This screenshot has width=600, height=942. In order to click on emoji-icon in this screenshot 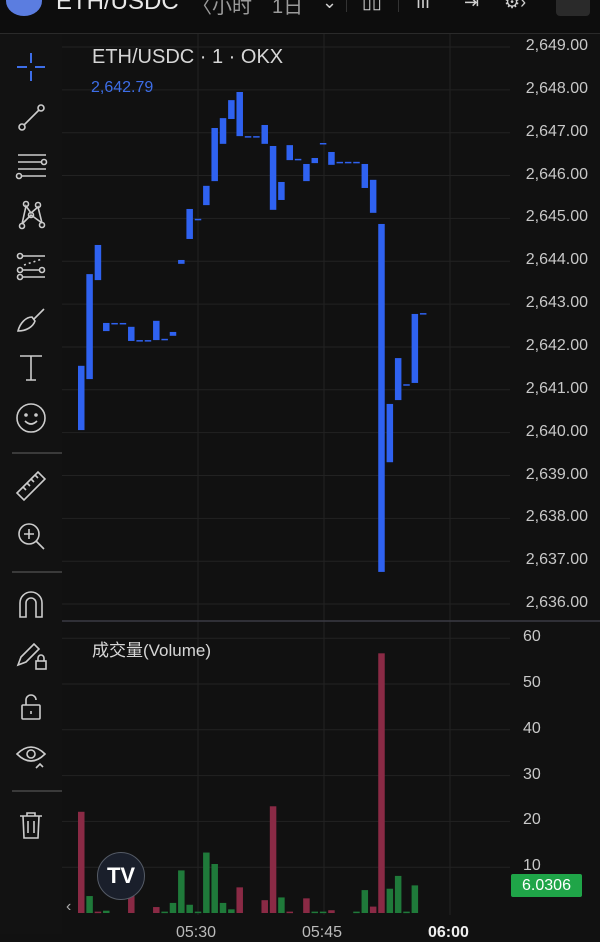, I will do `click(31, 418)`.